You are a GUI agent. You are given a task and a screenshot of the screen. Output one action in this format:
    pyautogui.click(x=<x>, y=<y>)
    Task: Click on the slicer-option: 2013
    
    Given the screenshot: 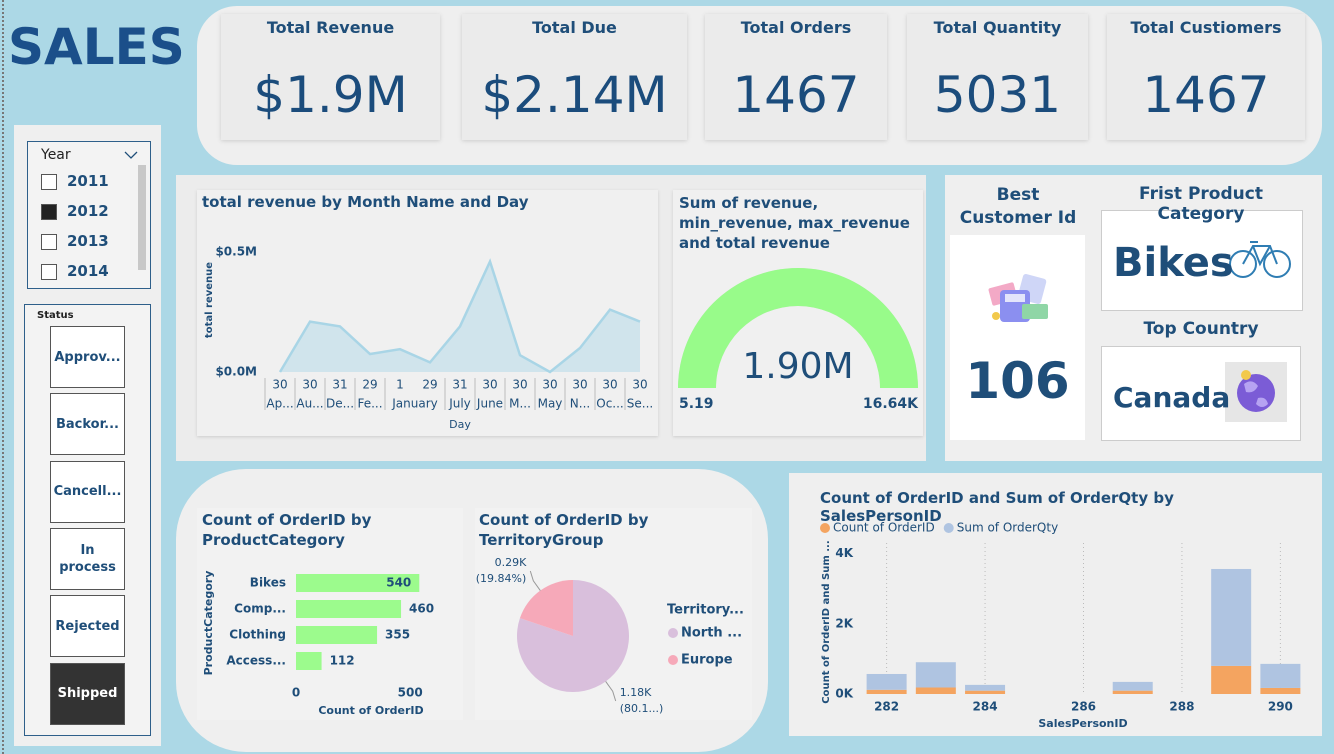 What is the action you would take?
    pyautogui.click(x=88, y=241)
    